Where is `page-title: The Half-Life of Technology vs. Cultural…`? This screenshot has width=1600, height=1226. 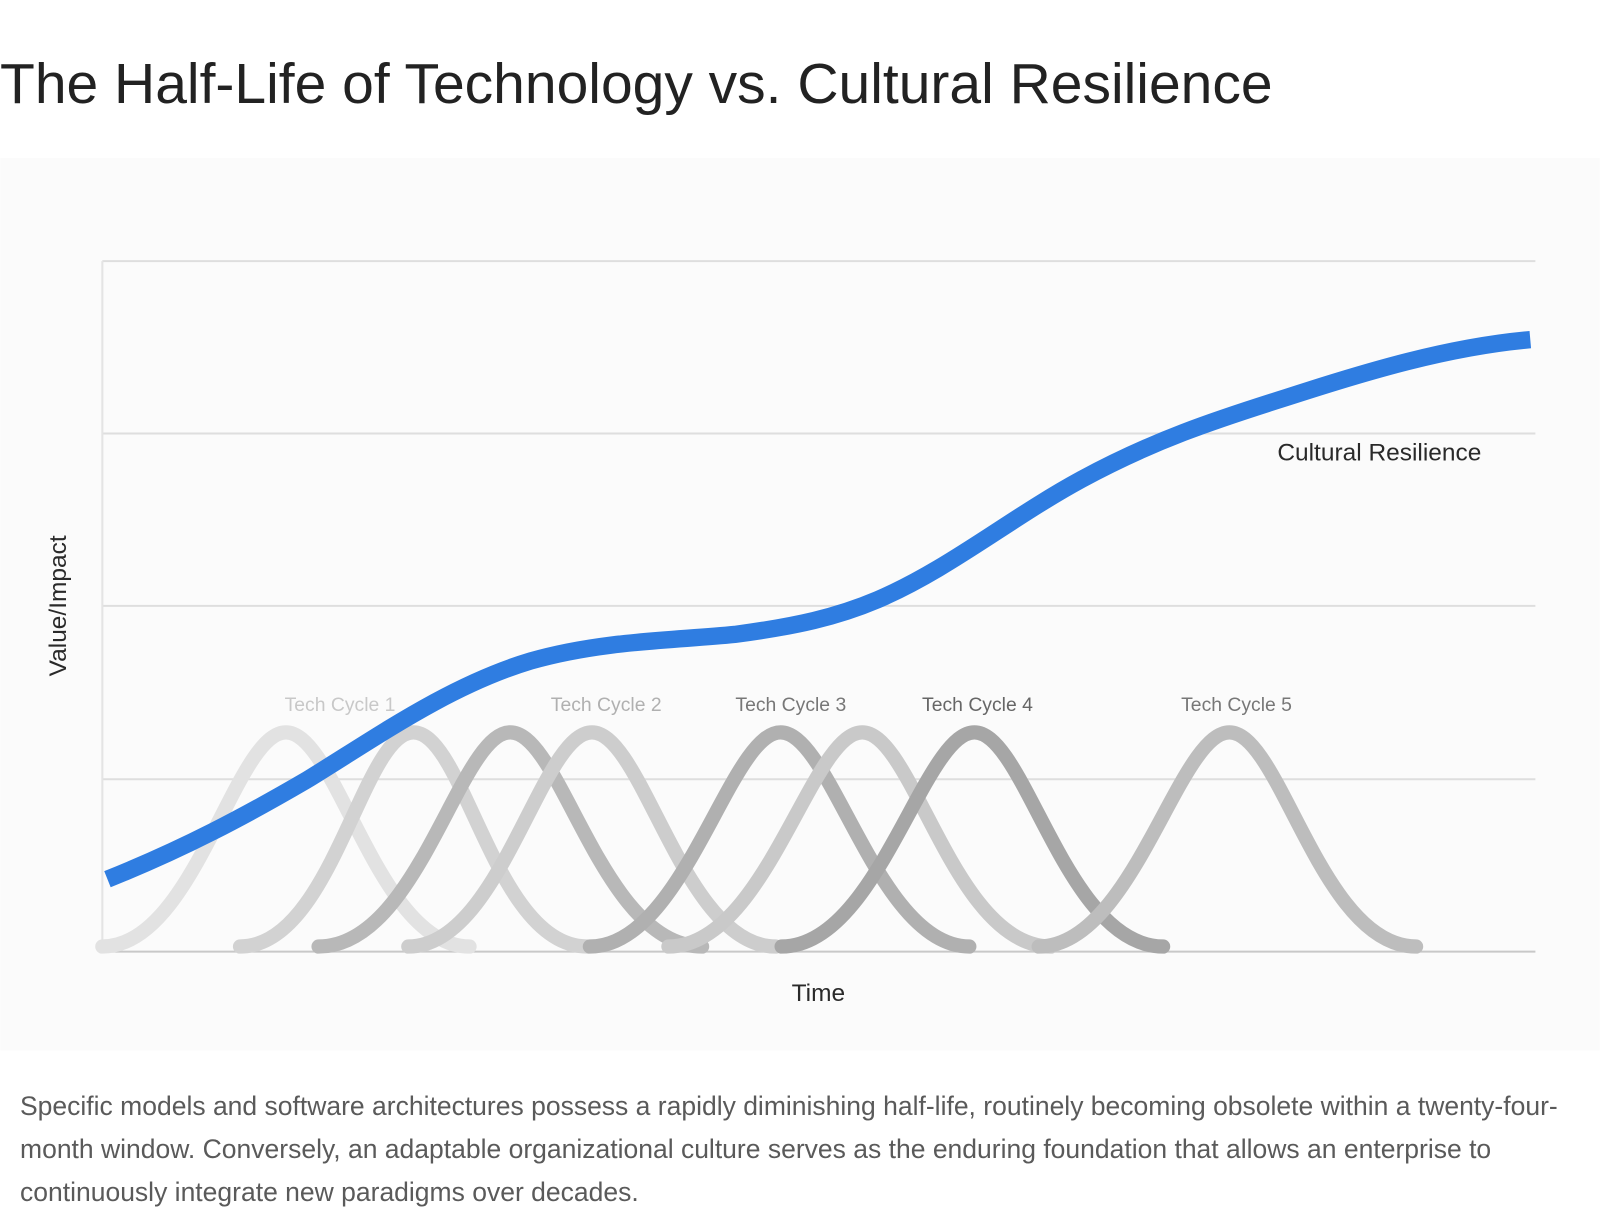 page-title: The Half-Life of Technology vs. Cultural… is located at coordinates (636, 84).